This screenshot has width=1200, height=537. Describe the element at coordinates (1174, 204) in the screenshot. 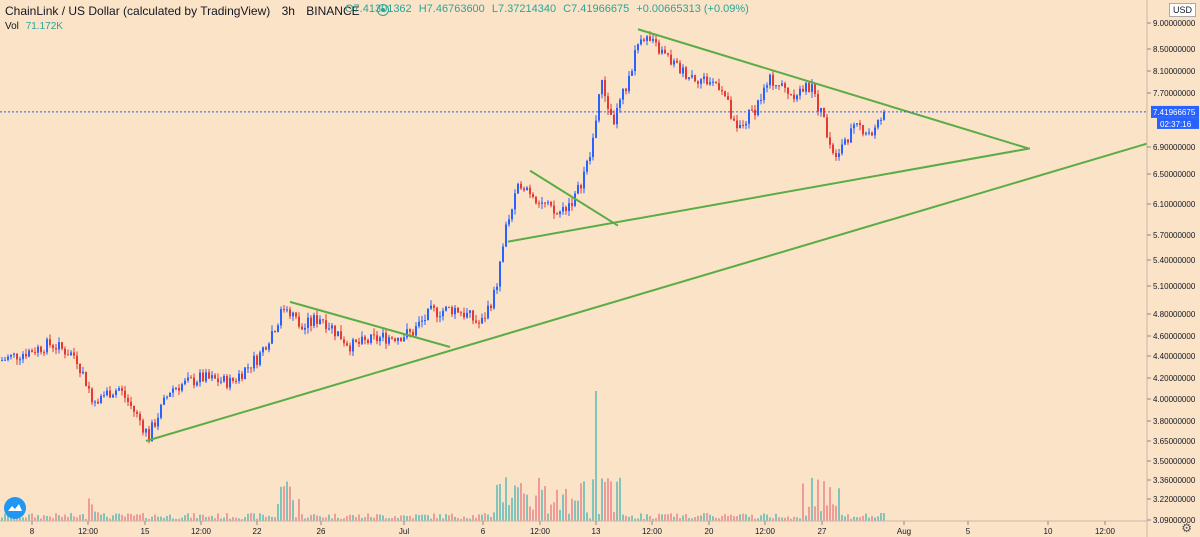

I see `price-tick-label: 6.10000000` at that location.